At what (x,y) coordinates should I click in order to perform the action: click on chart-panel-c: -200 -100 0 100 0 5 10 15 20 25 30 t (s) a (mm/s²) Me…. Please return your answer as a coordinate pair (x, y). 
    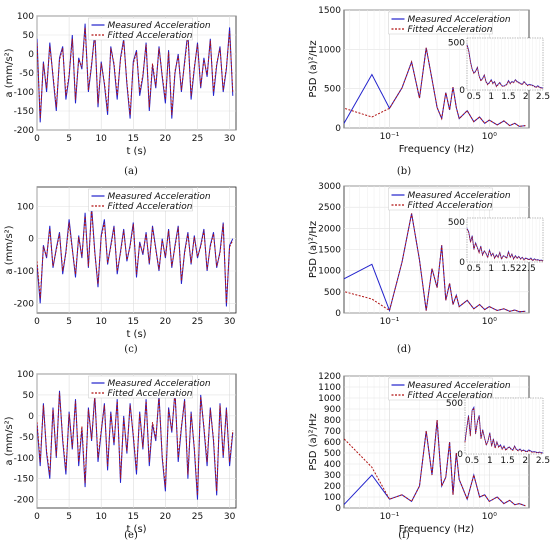
    Looking at the image, I should click on (120, 270).